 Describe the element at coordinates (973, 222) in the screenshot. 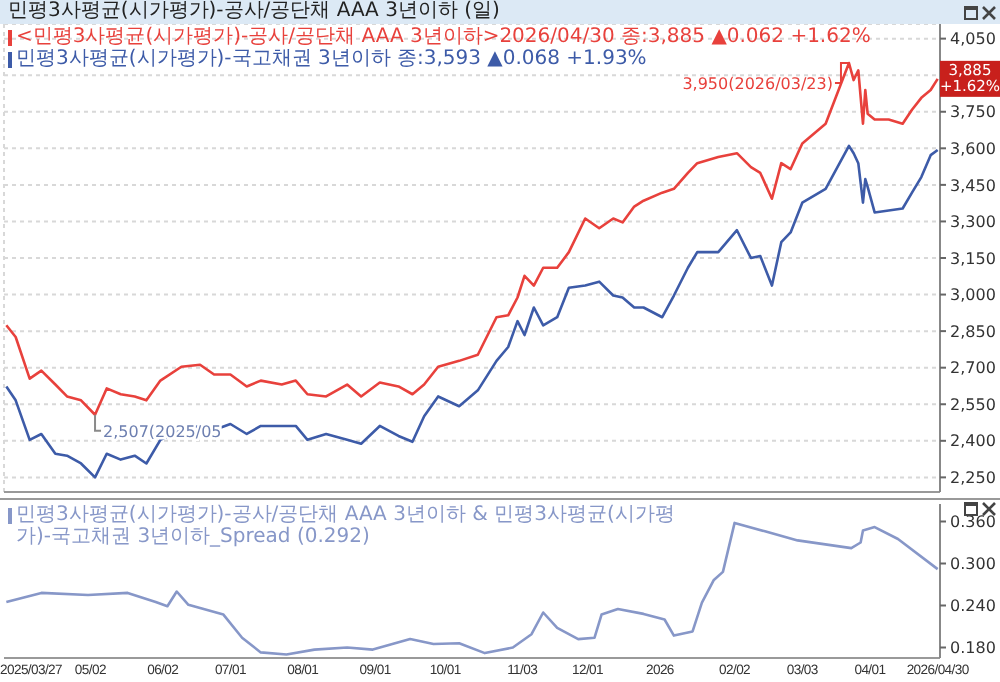

I see `y-tick-label: 3,300` at that location.